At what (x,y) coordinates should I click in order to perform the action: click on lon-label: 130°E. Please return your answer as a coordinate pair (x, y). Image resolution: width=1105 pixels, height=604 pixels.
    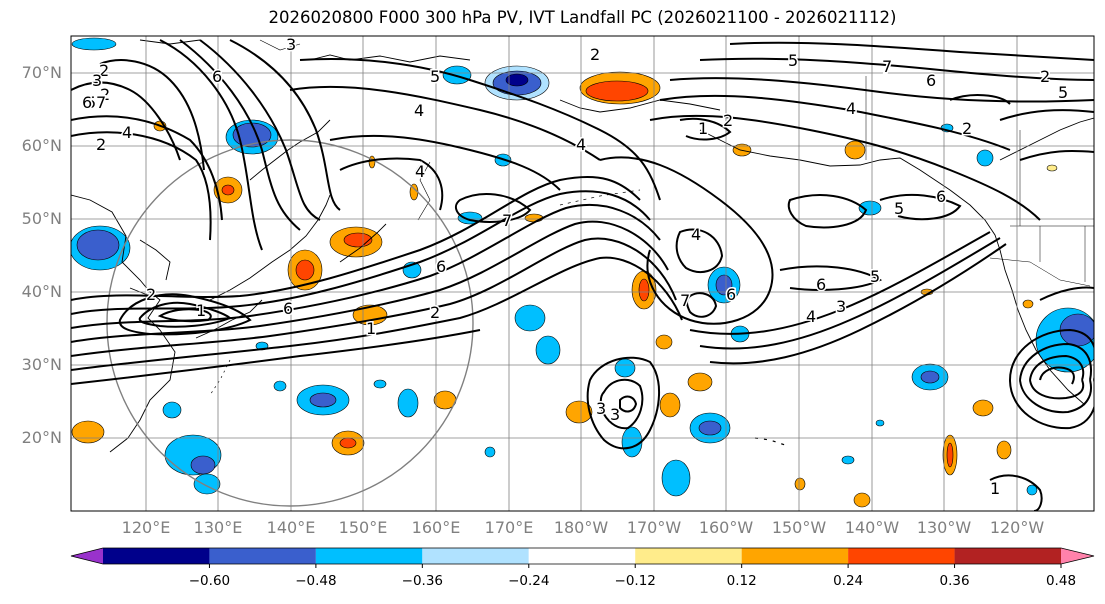
    Looking at the image, I should click on (218, 527).